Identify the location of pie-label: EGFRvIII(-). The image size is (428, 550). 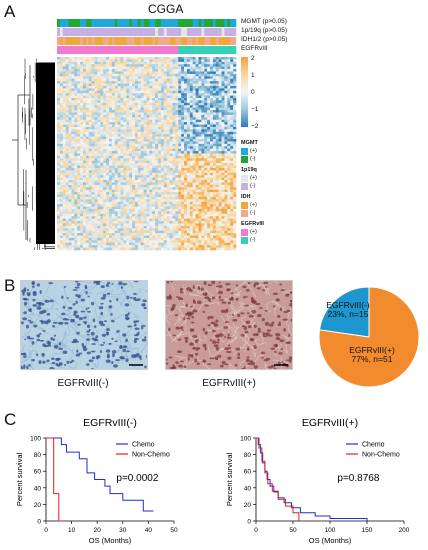
(348, 305).